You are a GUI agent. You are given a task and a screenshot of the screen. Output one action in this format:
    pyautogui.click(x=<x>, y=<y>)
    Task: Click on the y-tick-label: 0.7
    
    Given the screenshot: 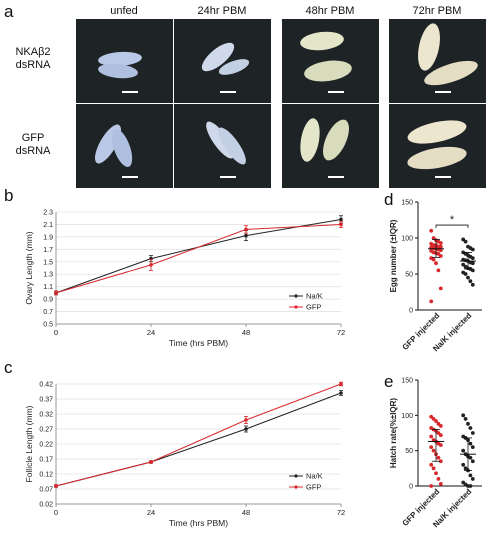 What is the action you would take?
    pyautogui.click(x=48, y=312)
    